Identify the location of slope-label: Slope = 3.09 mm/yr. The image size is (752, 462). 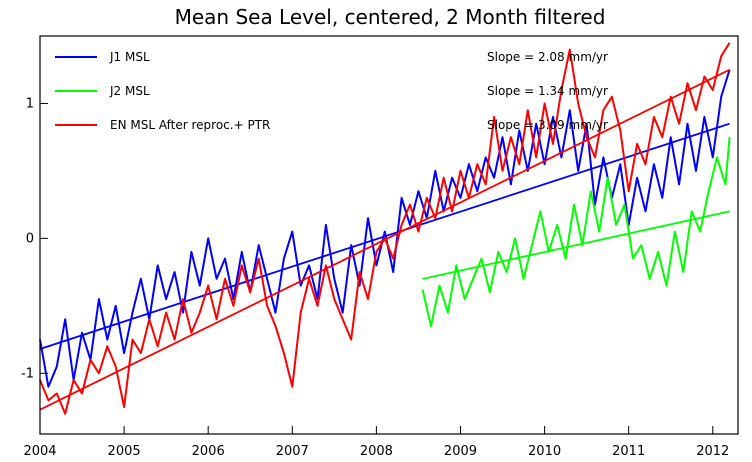
(547, 125).